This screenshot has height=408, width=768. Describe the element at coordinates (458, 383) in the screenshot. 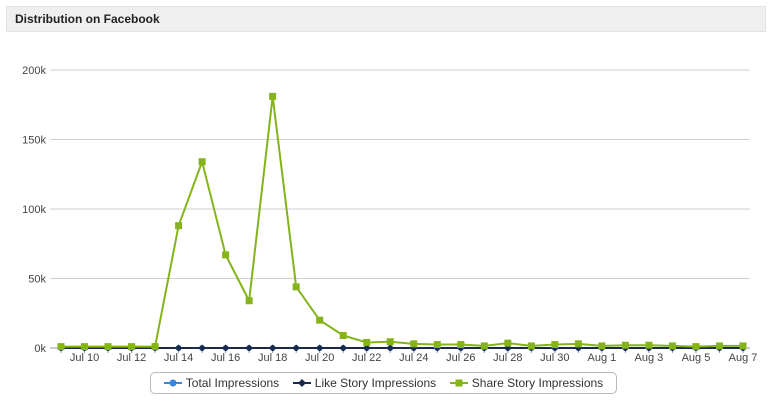

I see `square-marker-icon` at that location.